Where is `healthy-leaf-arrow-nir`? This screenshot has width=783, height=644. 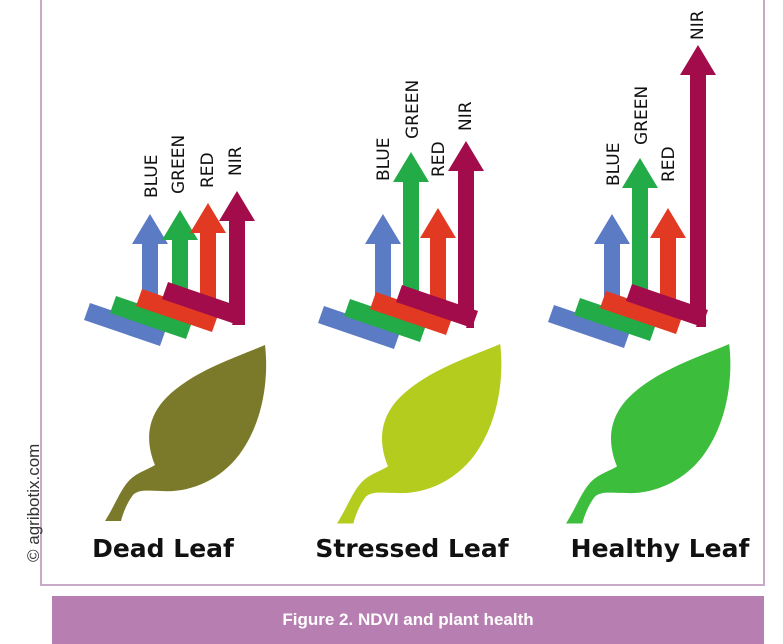 healthy-leaf-arrow-nir is located at coordinates (698, 175).